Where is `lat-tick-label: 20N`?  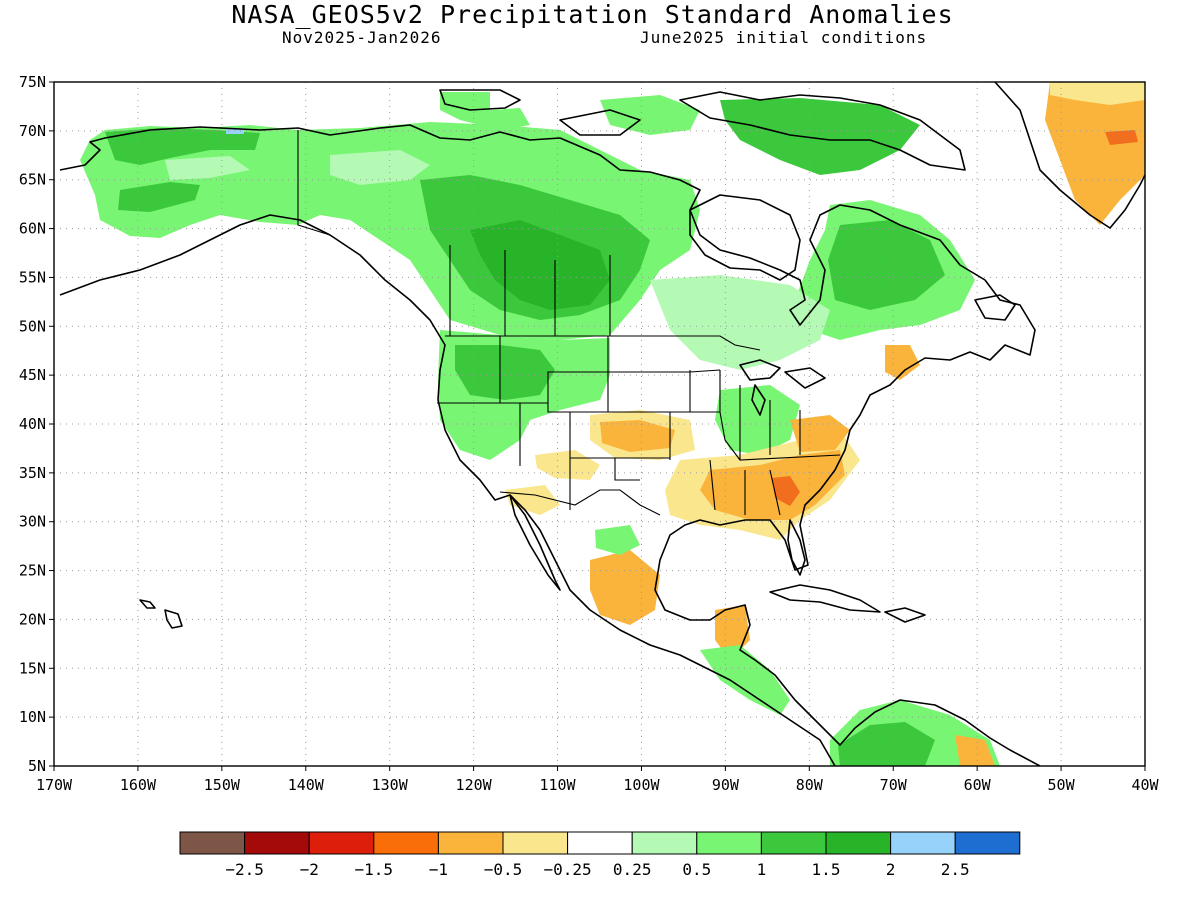
lat-tick-label: 20N is located at coordinates (32, 619).